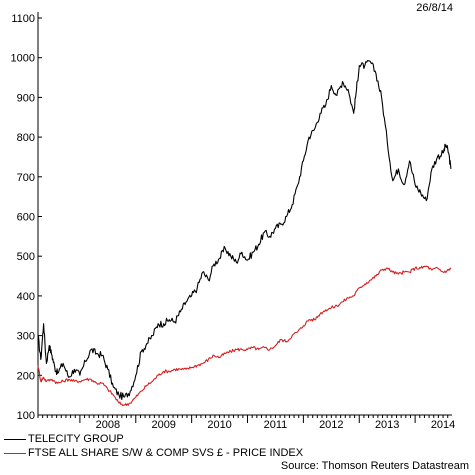 This screenshot has height=475, width=475. I want to click on x-tick-label: 2011, so click(276, 425).